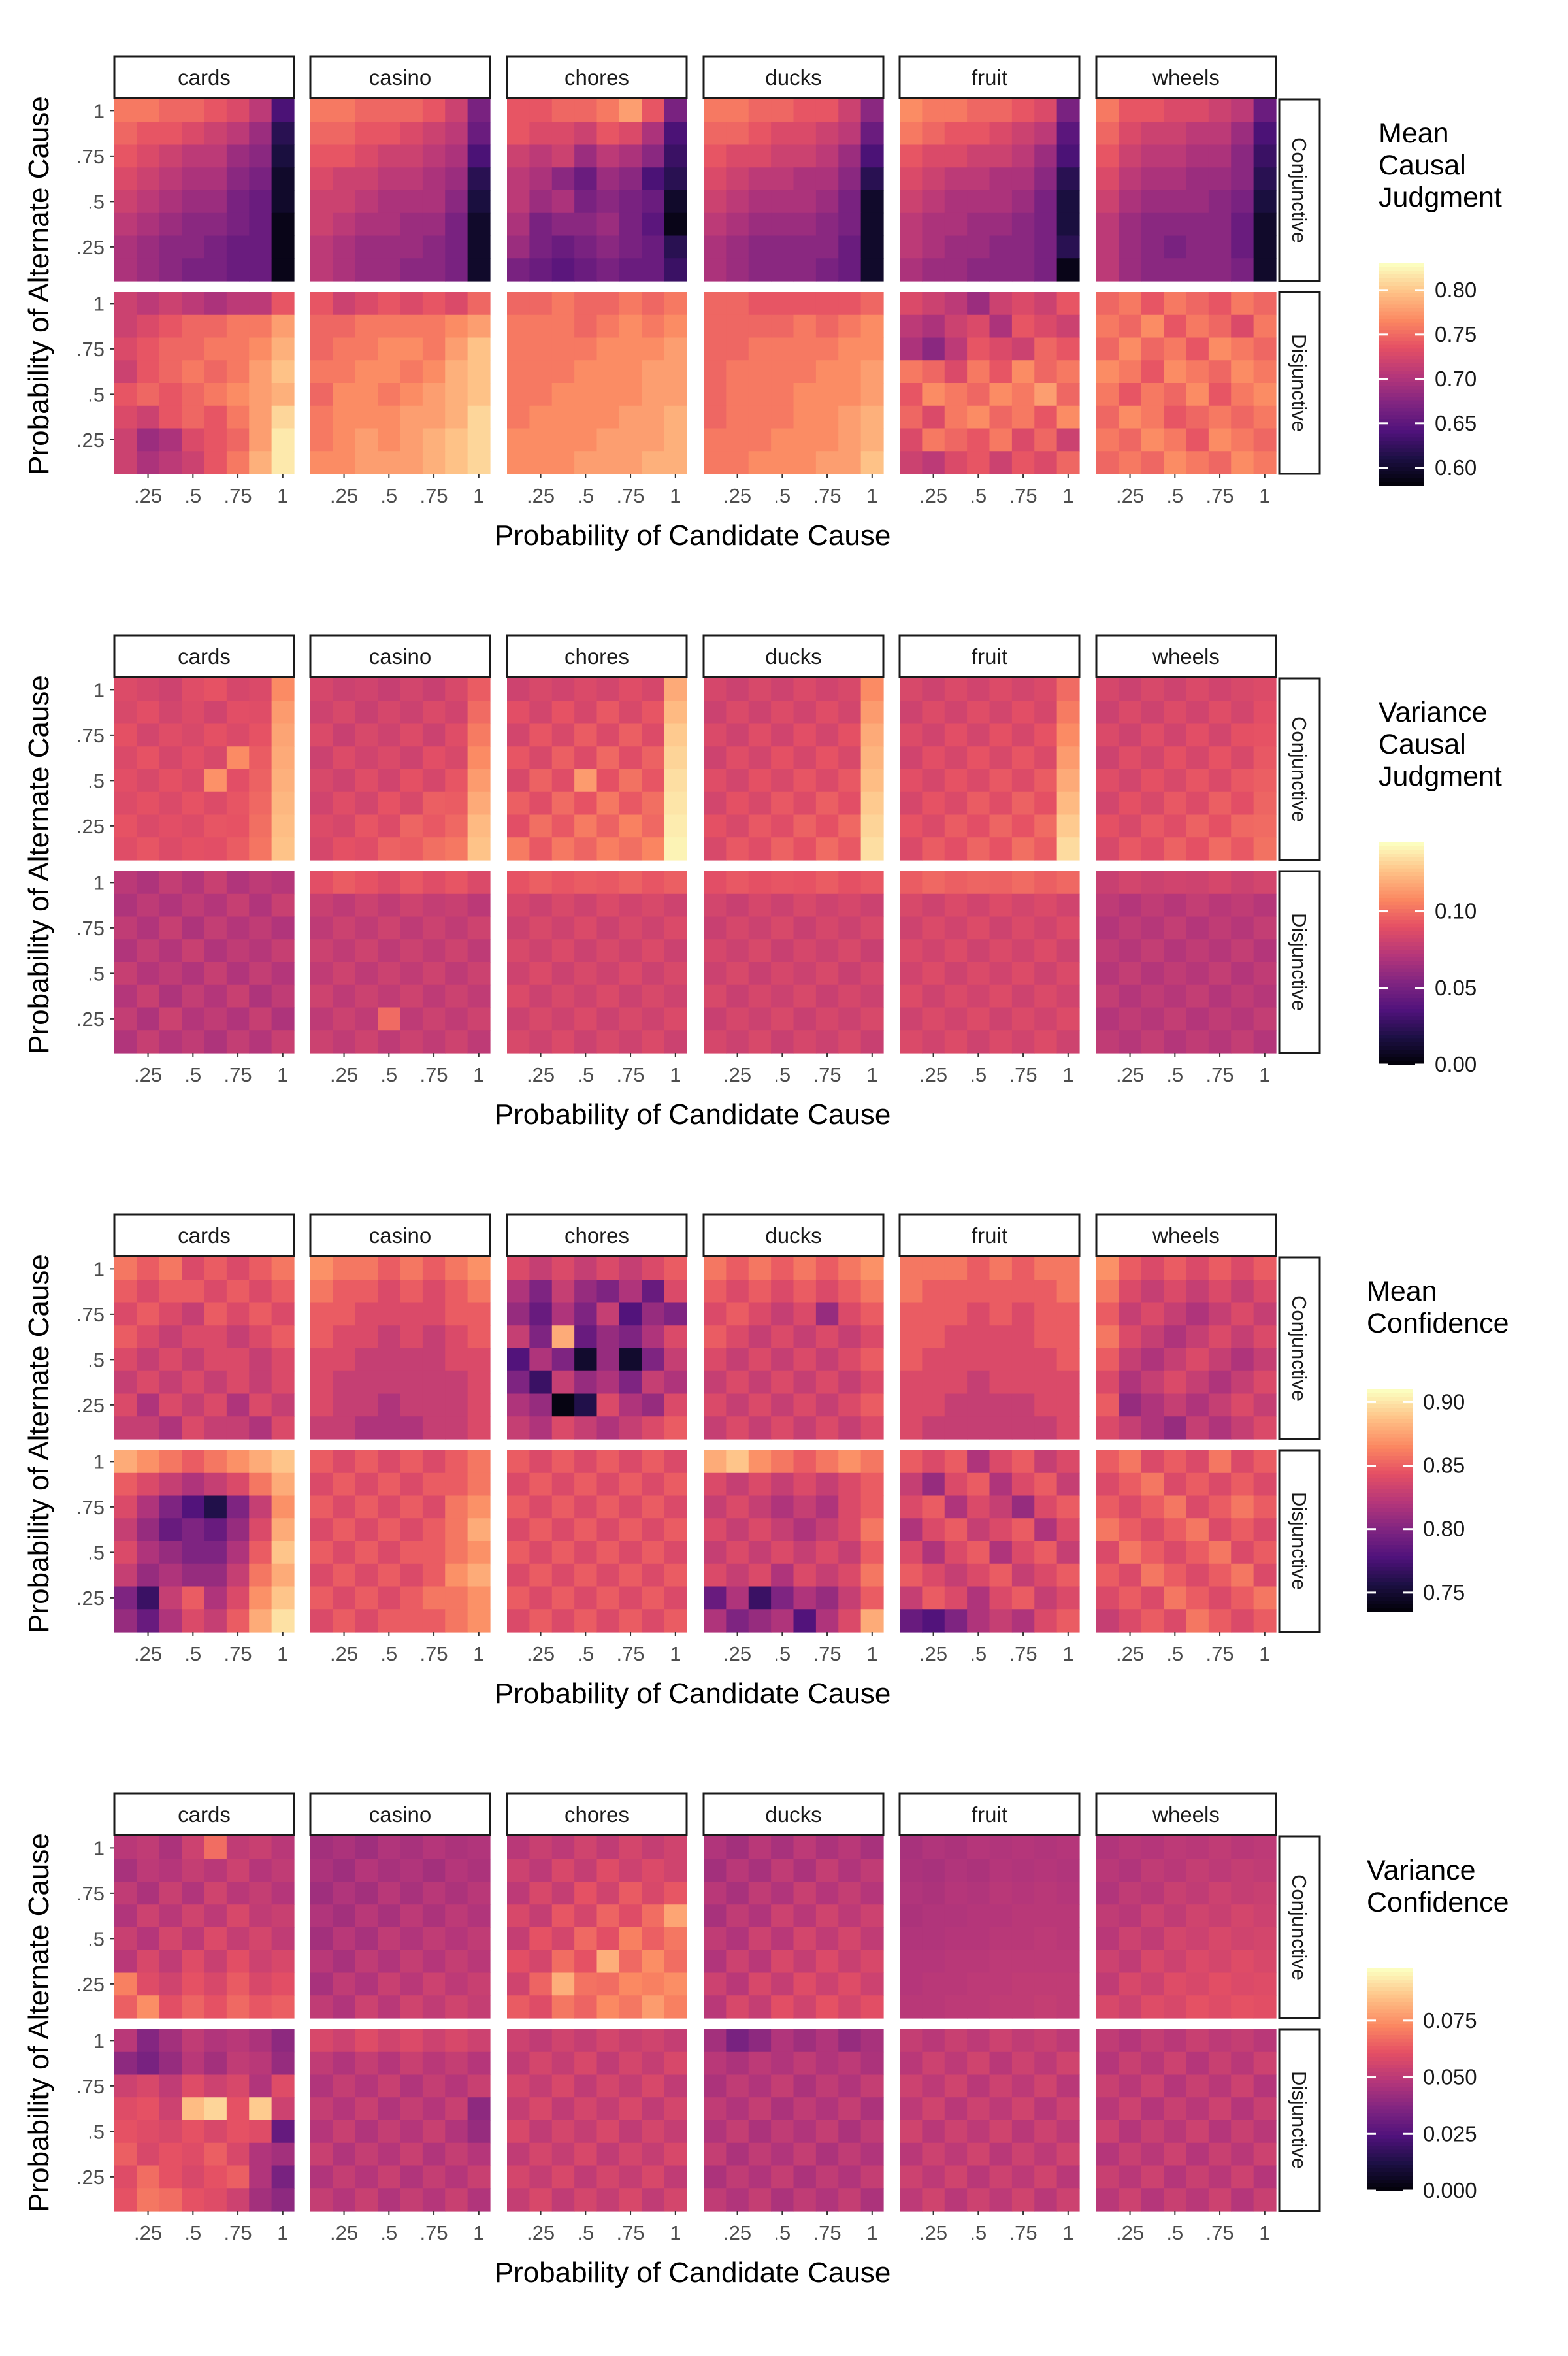 This screenshot has width=1568, height=2356. I want to click on facet-strip-fruit, so click(989, 1235).